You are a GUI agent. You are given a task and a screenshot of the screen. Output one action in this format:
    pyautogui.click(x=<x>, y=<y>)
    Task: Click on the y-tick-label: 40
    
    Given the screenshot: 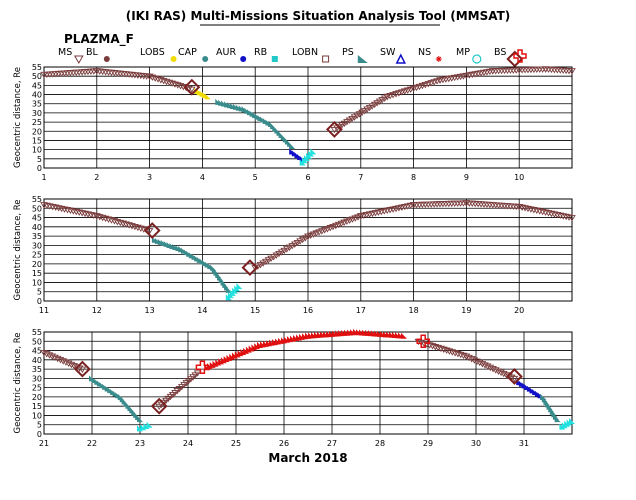 What is the action you would take?
    pyautogui.click(x=37, y=227)
    